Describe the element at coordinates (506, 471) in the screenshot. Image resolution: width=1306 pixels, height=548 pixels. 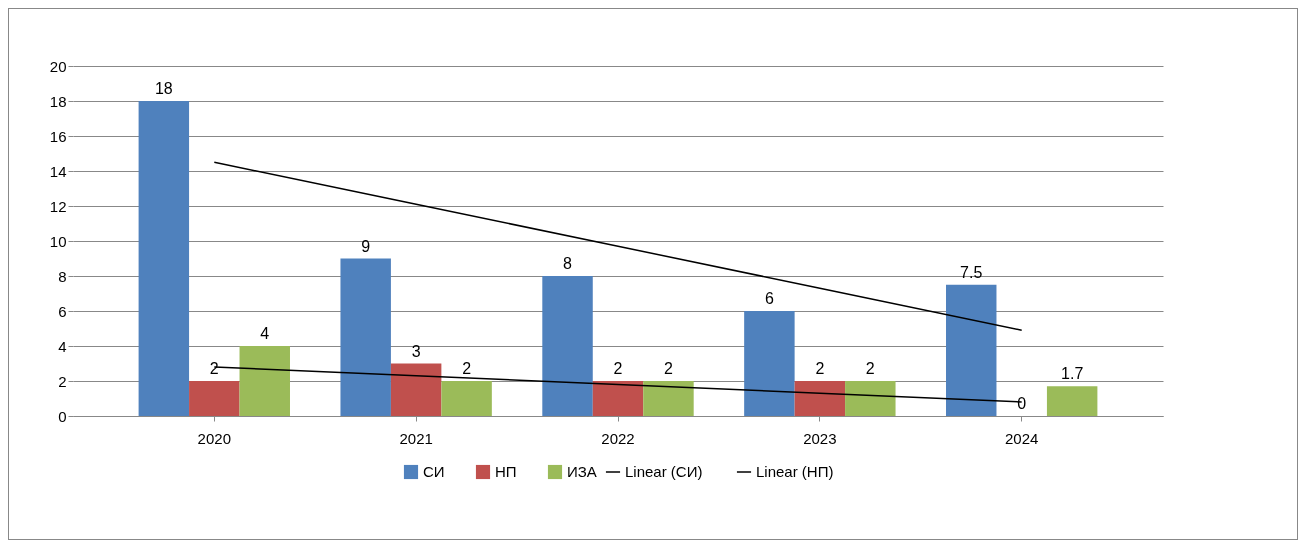
I see `legend-label: НП` at that location.